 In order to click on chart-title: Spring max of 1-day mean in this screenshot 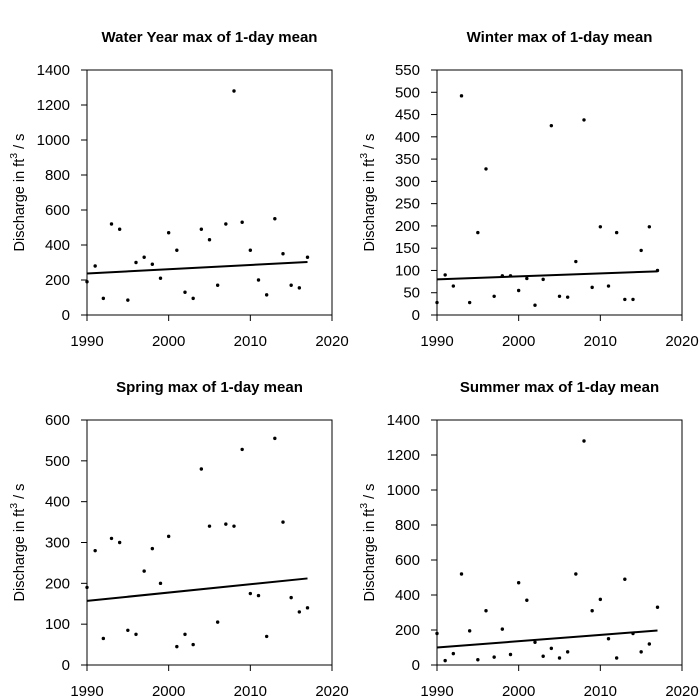, I will do `click(209, 387)`.